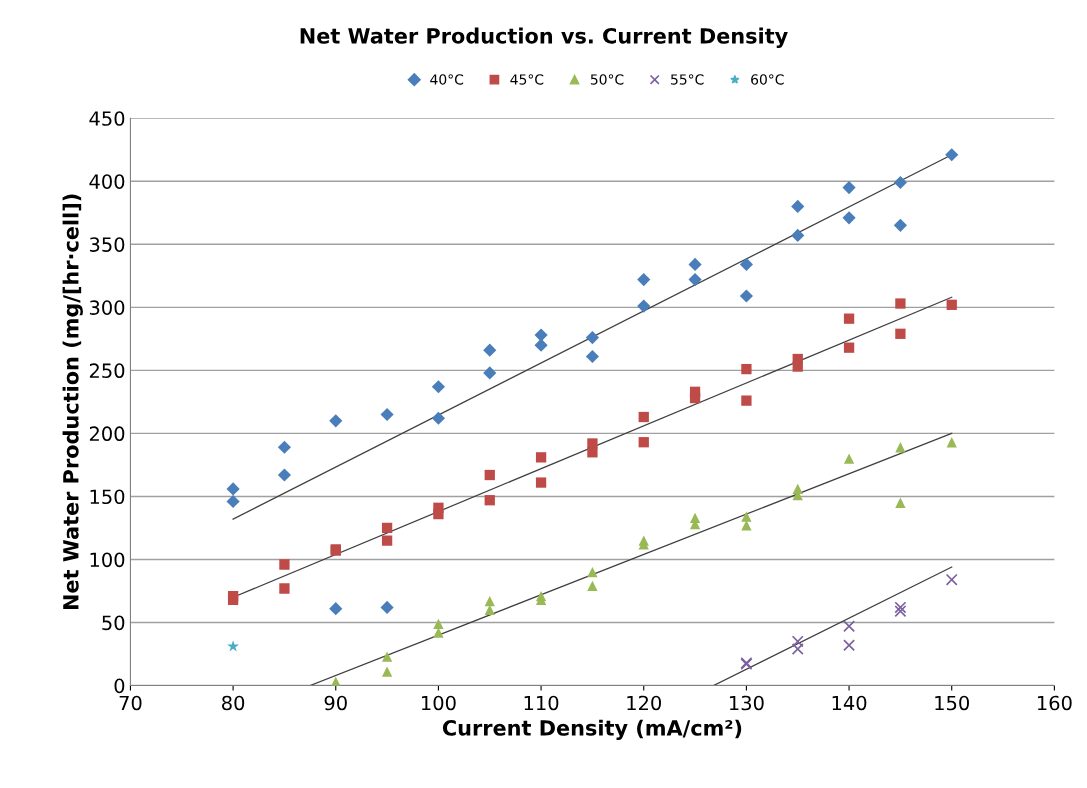 This screenshot has width=1087, height=788. Describe the element at coordinates (107, 434) in the screenshot. I see `y-tick-label: 200` at that location.